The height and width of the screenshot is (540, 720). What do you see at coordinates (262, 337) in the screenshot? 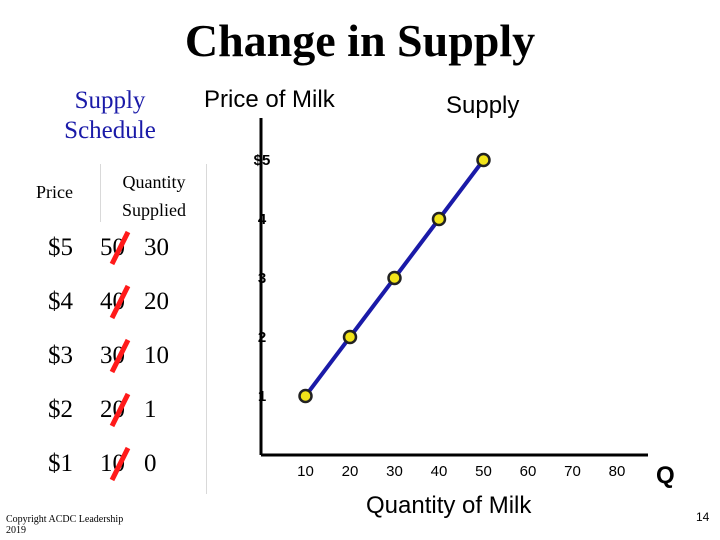
I see `y-tick-label: 2` at bounding box center [262, 337].